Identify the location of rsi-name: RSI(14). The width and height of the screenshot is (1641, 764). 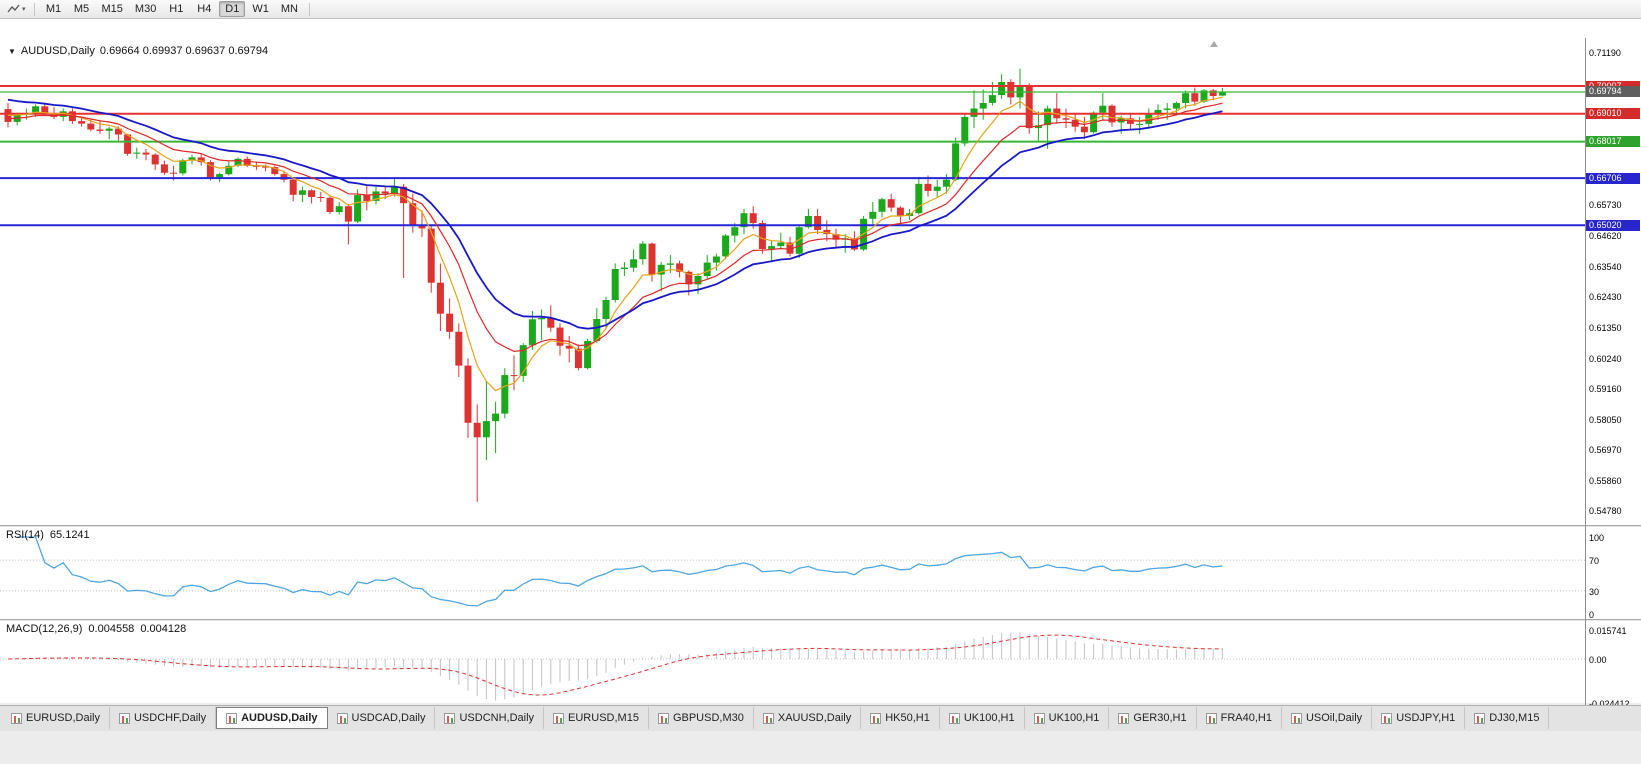
(25, 535).